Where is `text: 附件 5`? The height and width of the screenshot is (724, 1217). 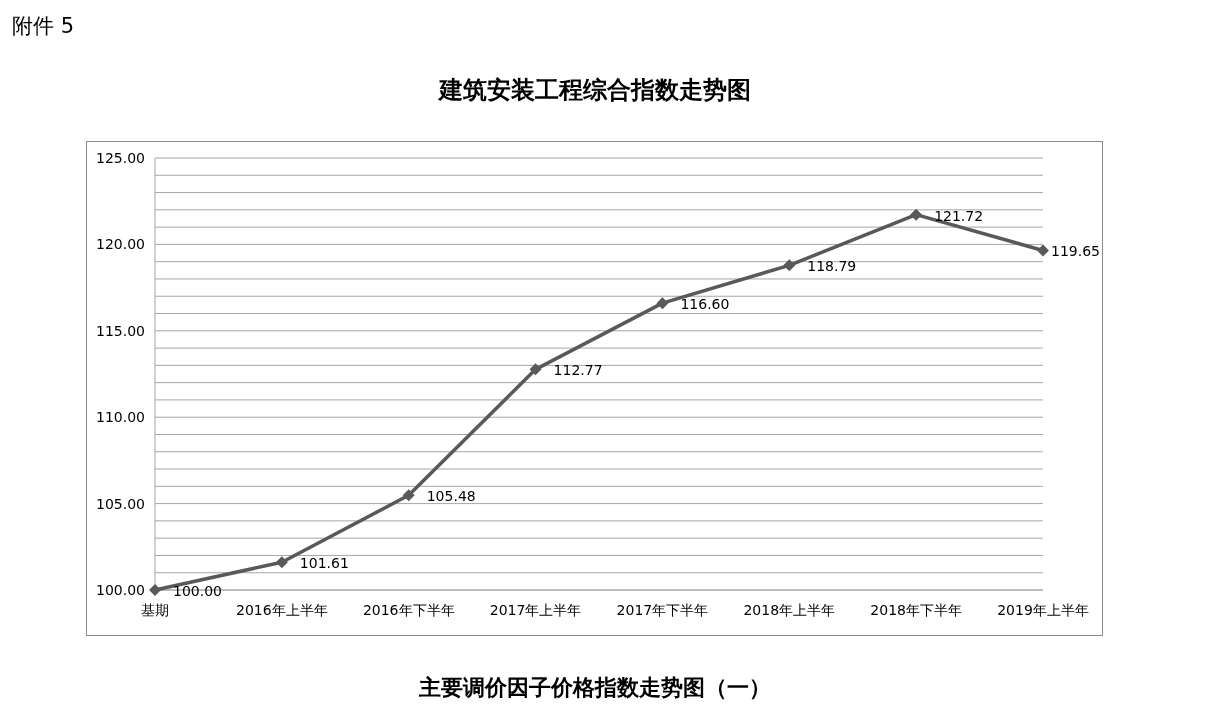
text: 附件 5 is located at coordinates (43, 26).